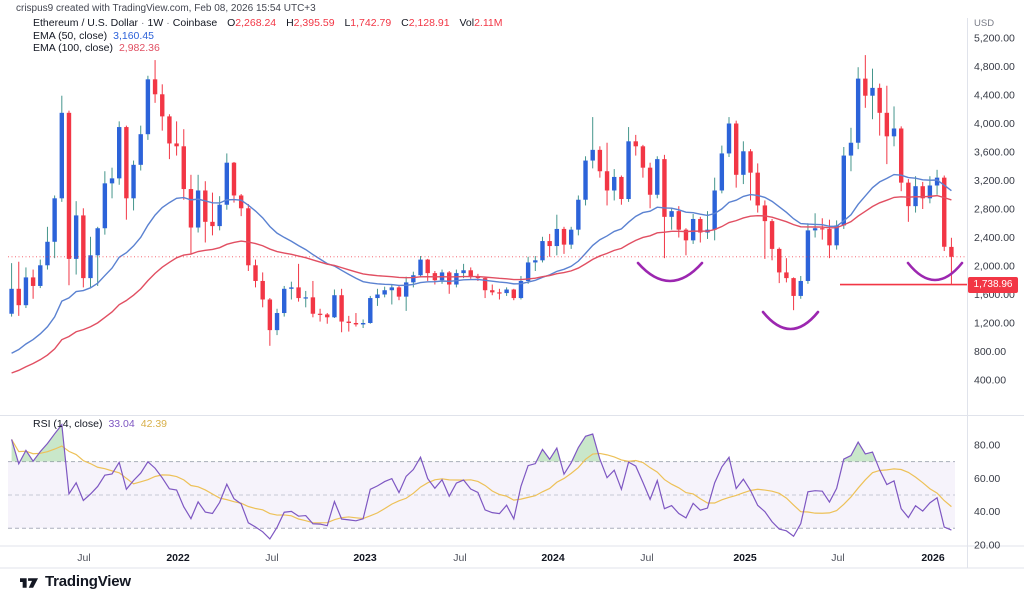 This screenshot has height=601, width=1024. I want to click on interval-label: 1W, so click(155, 23).